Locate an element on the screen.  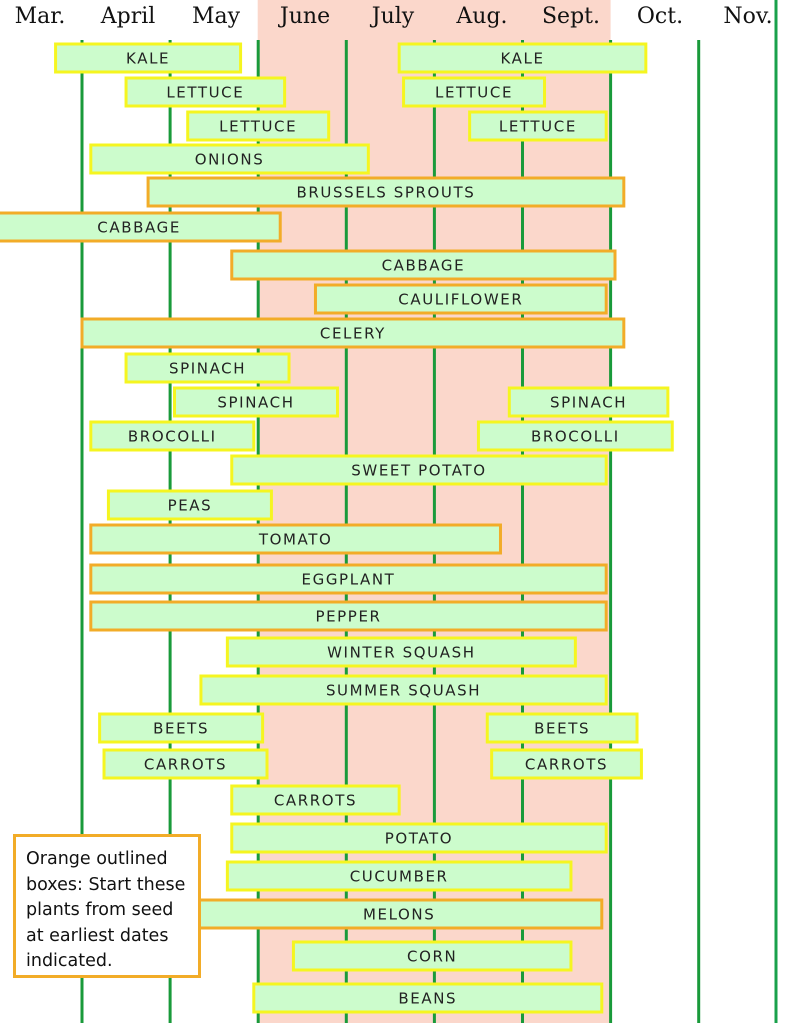
month-label: Mar. is located at coordinates (40, 16).